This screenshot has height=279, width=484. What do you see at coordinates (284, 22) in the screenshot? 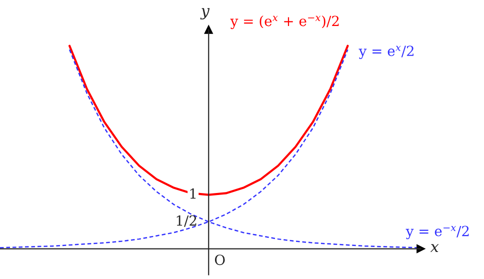
I see `series-label: y = (e$^{x}$ + e$^{−x}$)/2` at bounding box center [284, 22].